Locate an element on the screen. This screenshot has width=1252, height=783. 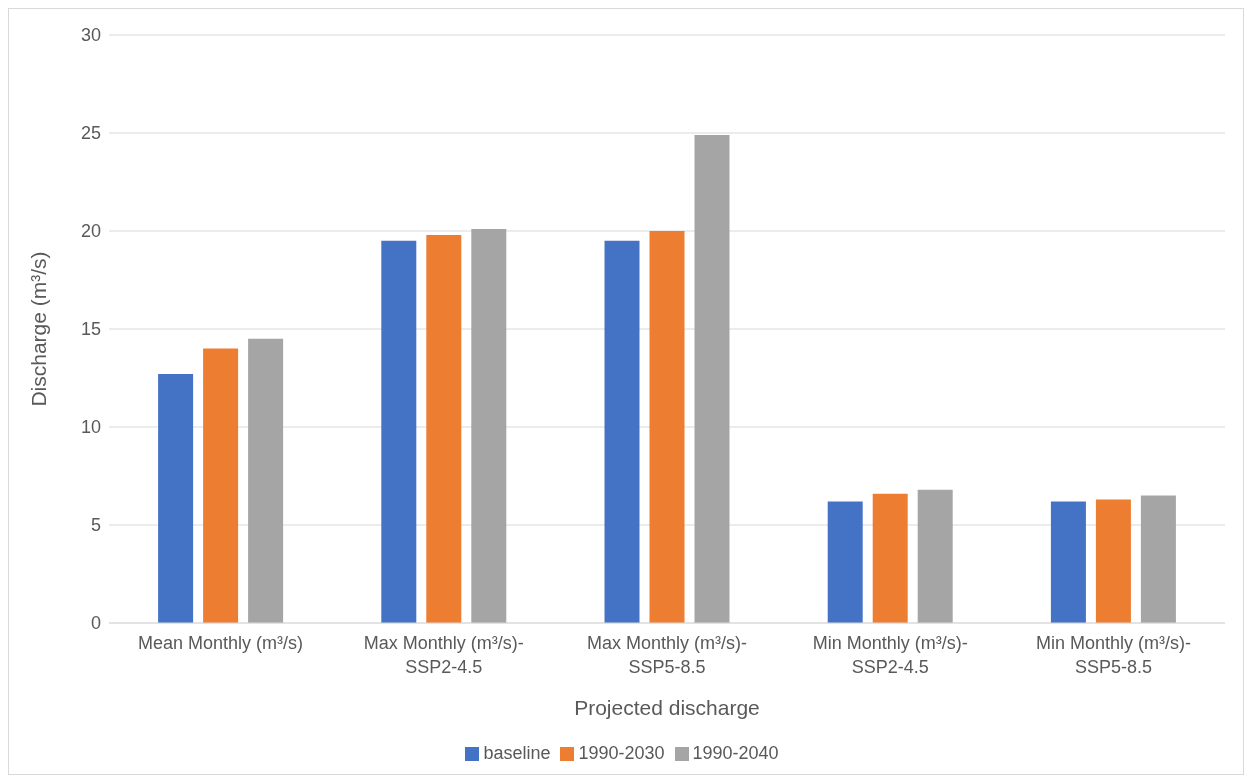
y-tick-label: 15 is located at coordinates (90, 329).